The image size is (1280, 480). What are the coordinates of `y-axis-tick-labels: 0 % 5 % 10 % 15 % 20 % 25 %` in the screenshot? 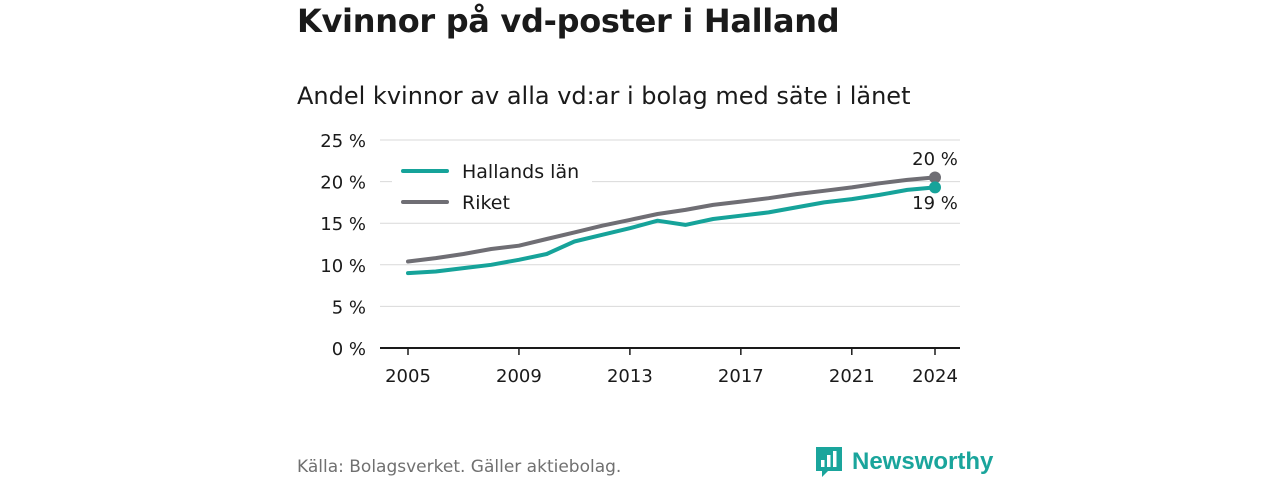 It's located at (343, 245).